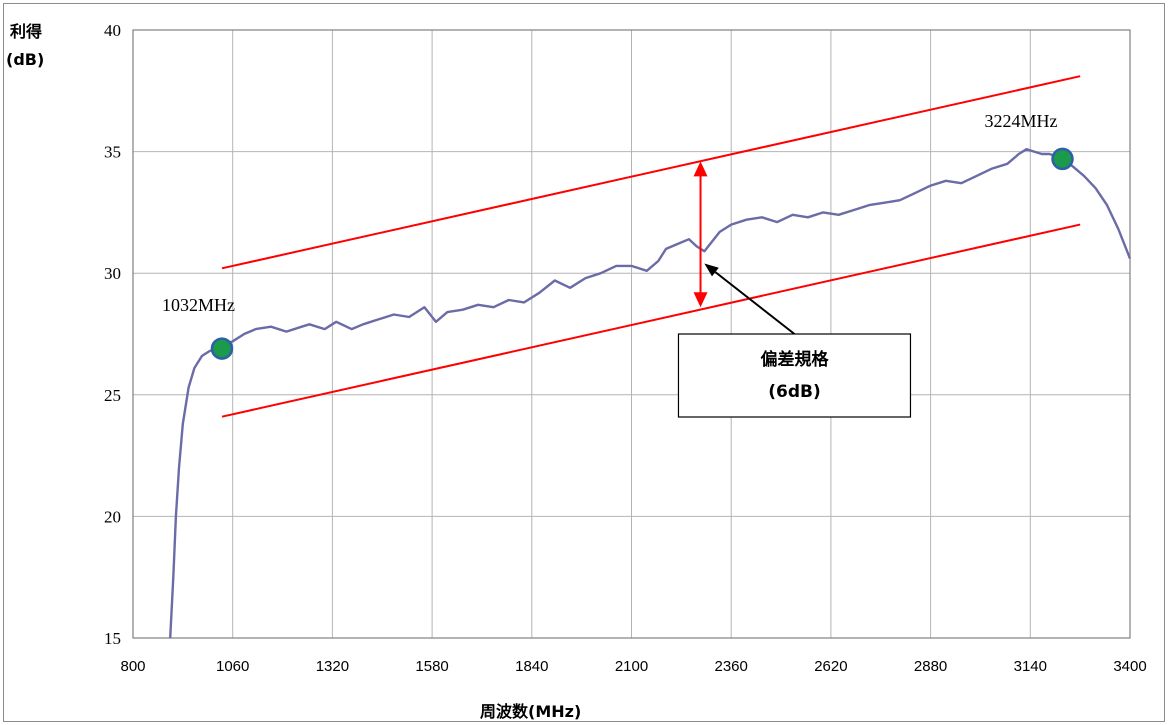  Describe the element at coordinates (531, 666) in the screenshot. I see `x-tick-label: 1840` at that location.